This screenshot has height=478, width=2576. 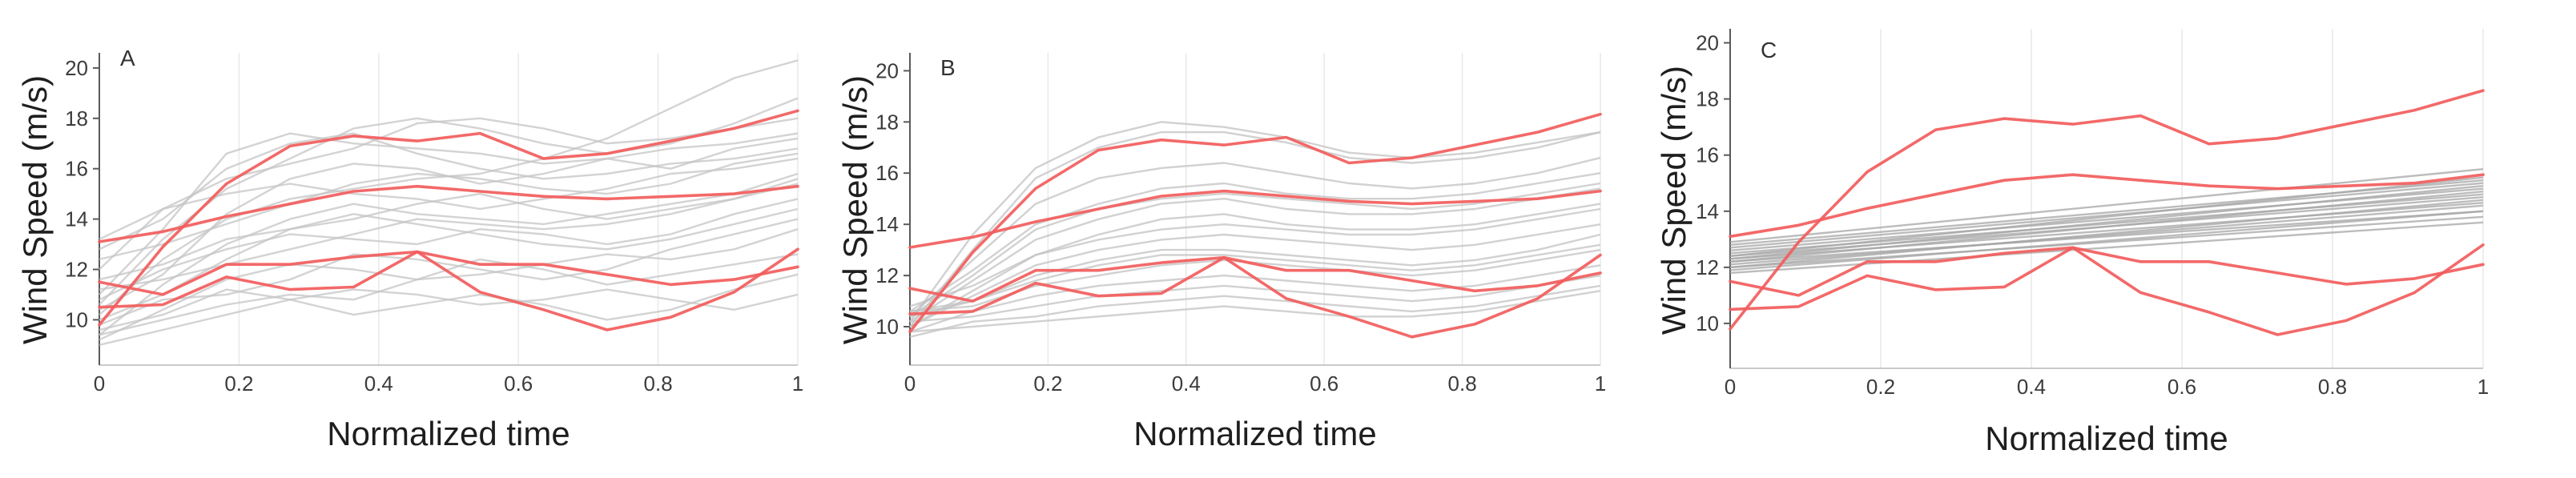 I want to click on panel-label: A, so click(x=127, y=58).